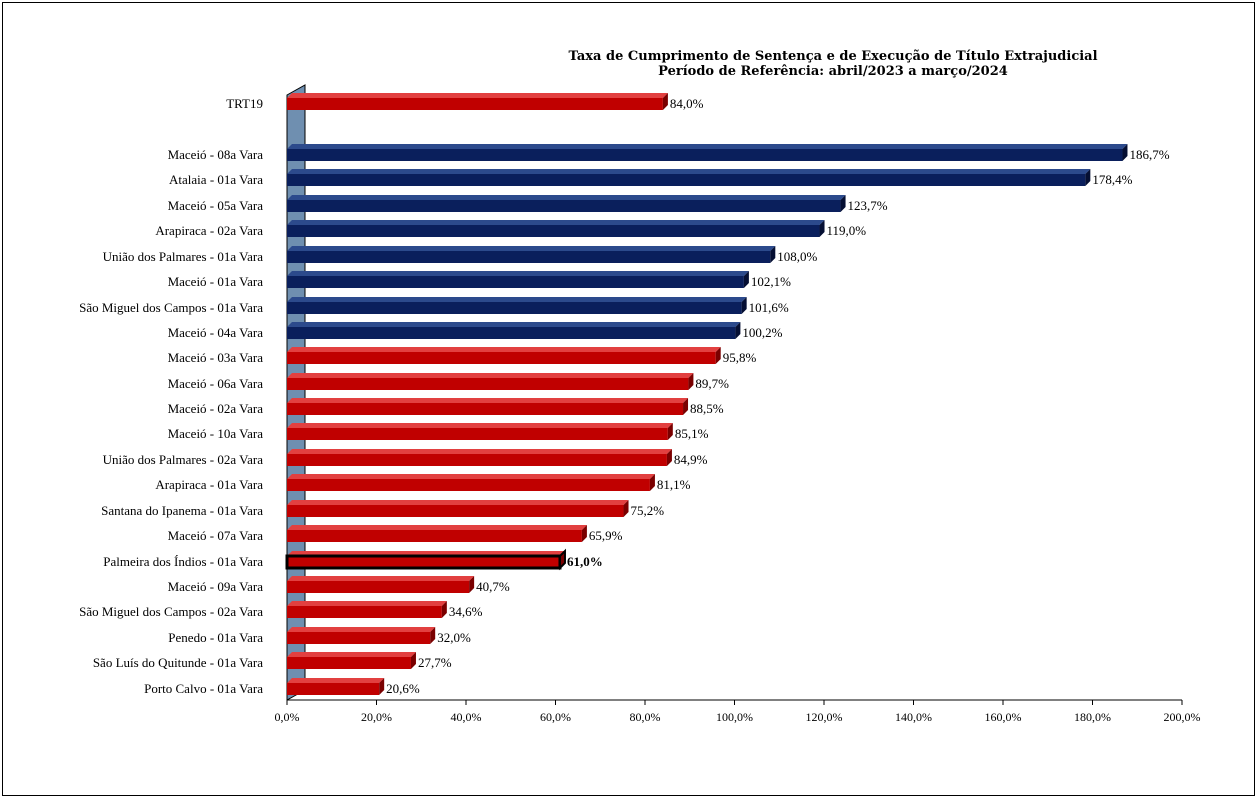 This screenshot has height=800, width=1259. I want to click on x-tick-label: 120,0%, so click(824, 717).